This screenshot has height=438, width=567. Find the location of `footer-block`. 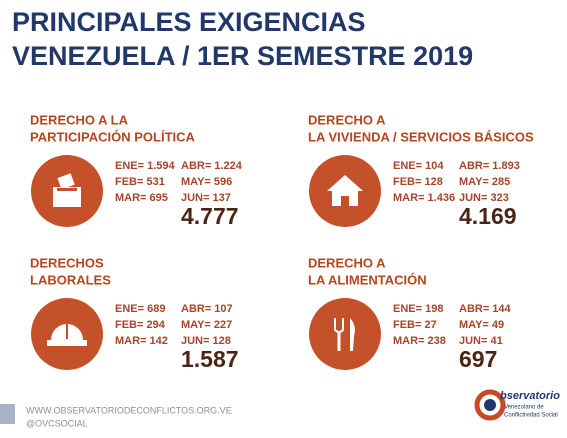

footer-block is located at coordinates (7, 414).